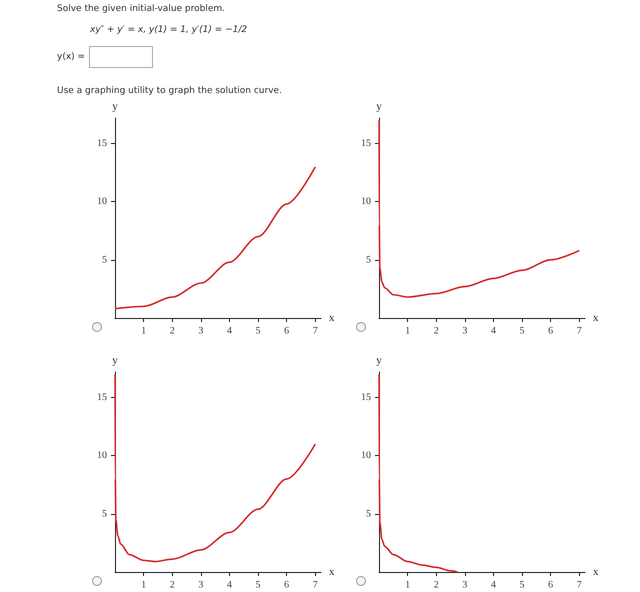 The image size is (640, 592). Describe the element at coordinates (71, 57) in the screenshot. I see `text: y(x) =` at that location.